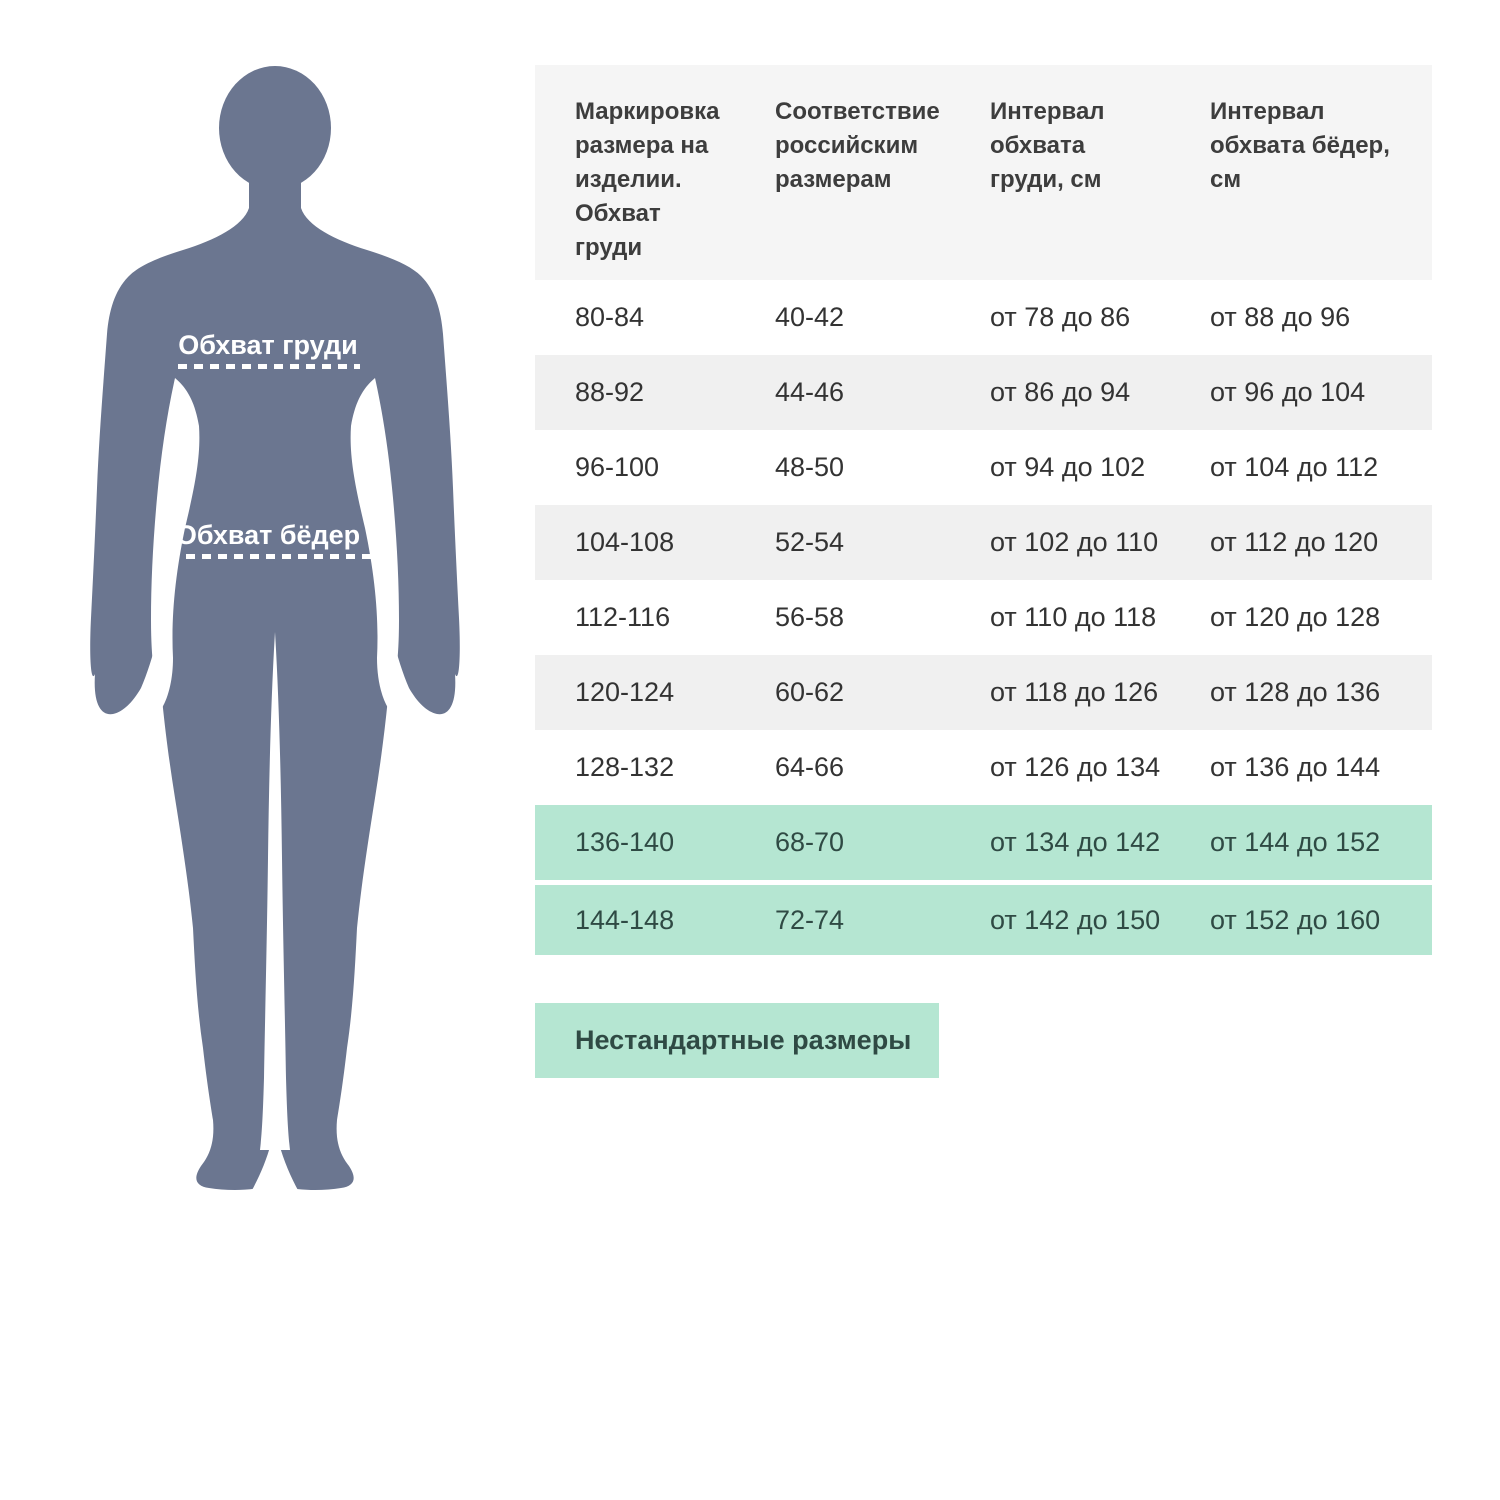 Image resolution: width=1500 pixels, height=1500 pixels. Describe the element at coordinates (610, 392) in the screenshot. I see `cell-marking: 88-92` at that location.